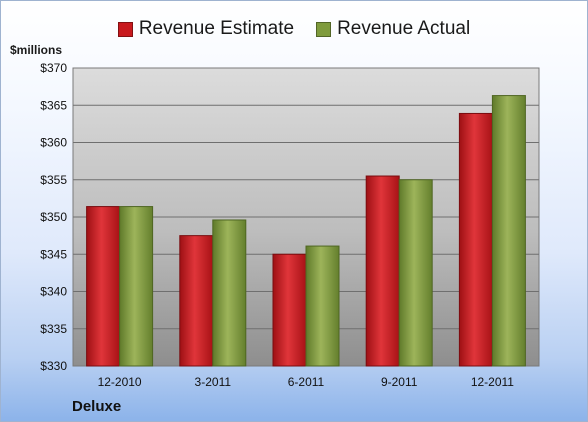 This screenshot has width=588, height=422. Describe the element at coordinates (53, 68) in the screenshot. I see `y-tick-label: $370` at that location.